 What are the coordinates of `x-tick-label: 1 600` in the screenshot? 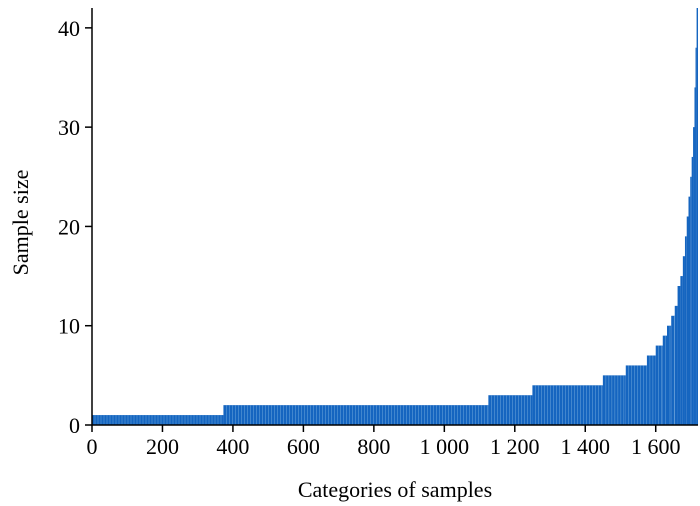 It's located at (656, 446).